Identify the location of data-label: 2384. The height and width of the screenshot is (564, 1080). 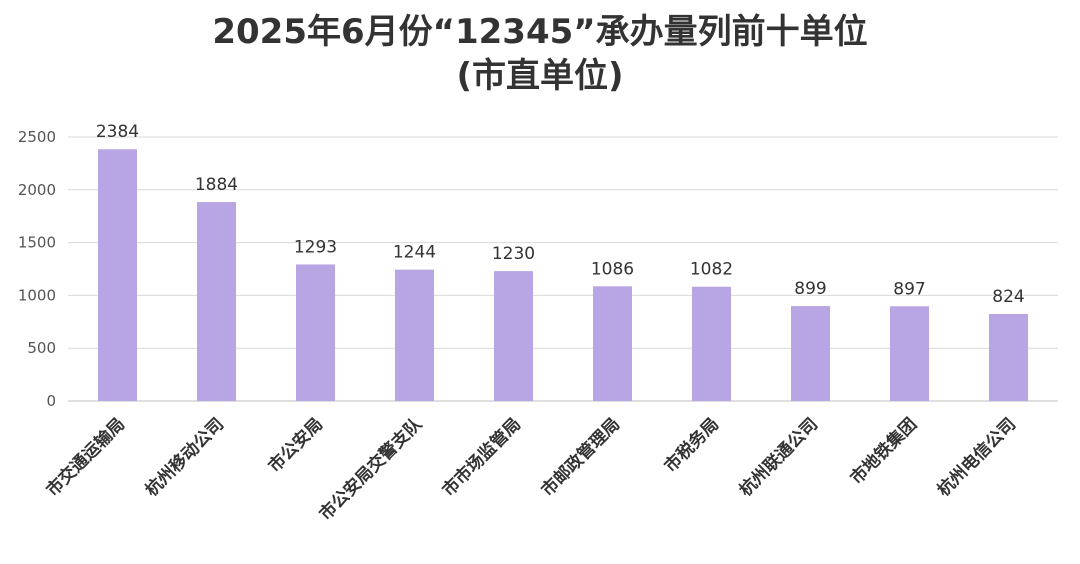
(117, 132).